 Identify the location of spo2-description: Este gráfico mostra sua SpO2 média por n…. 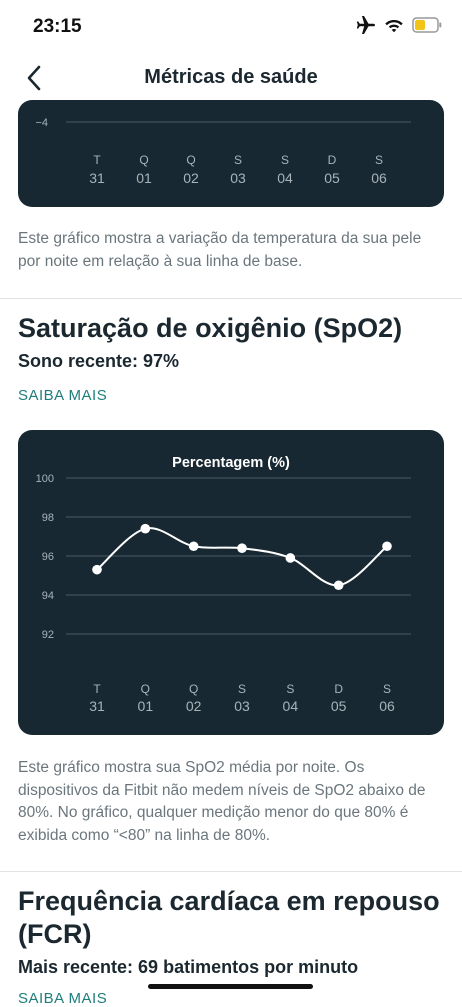
(222, 801).